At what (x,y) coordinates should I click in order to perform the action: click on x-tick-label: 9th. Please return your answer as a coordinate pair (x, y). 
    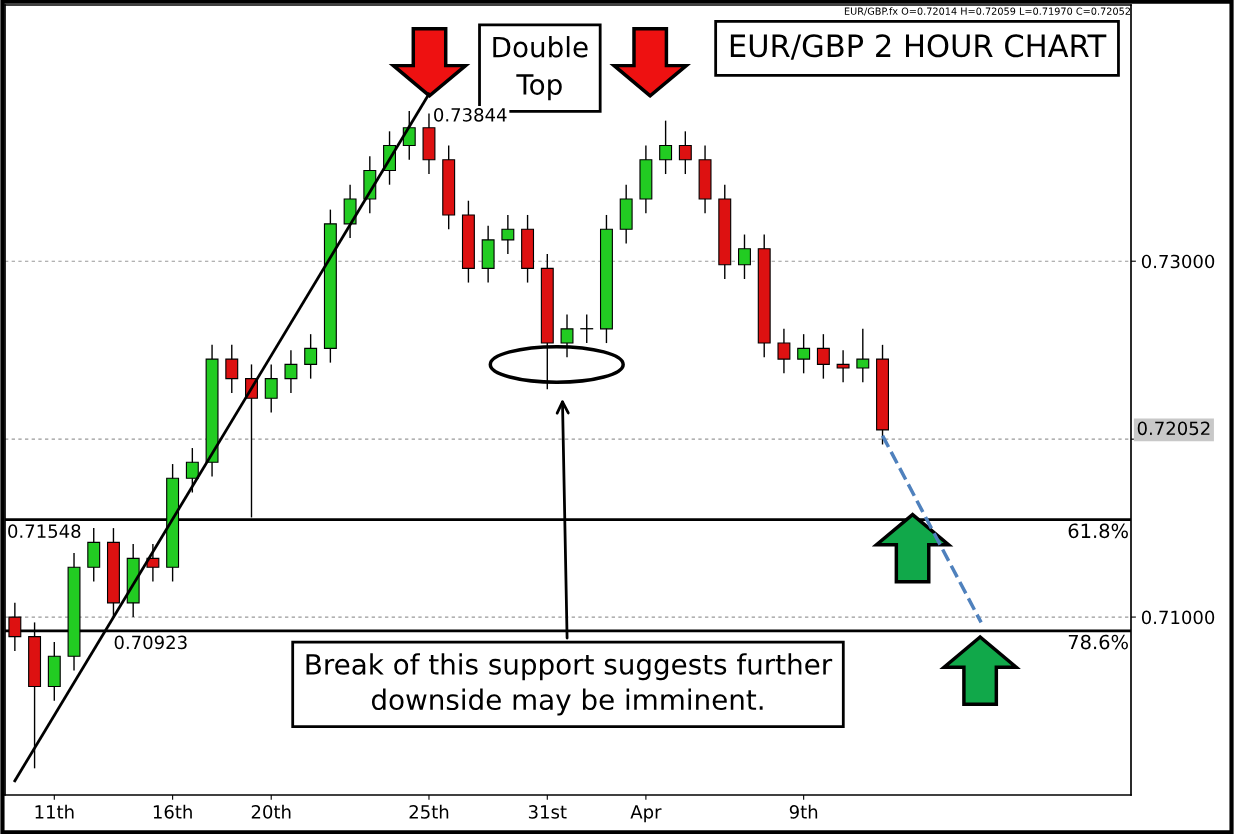
    Looking at the image, I should click on (803, 811).